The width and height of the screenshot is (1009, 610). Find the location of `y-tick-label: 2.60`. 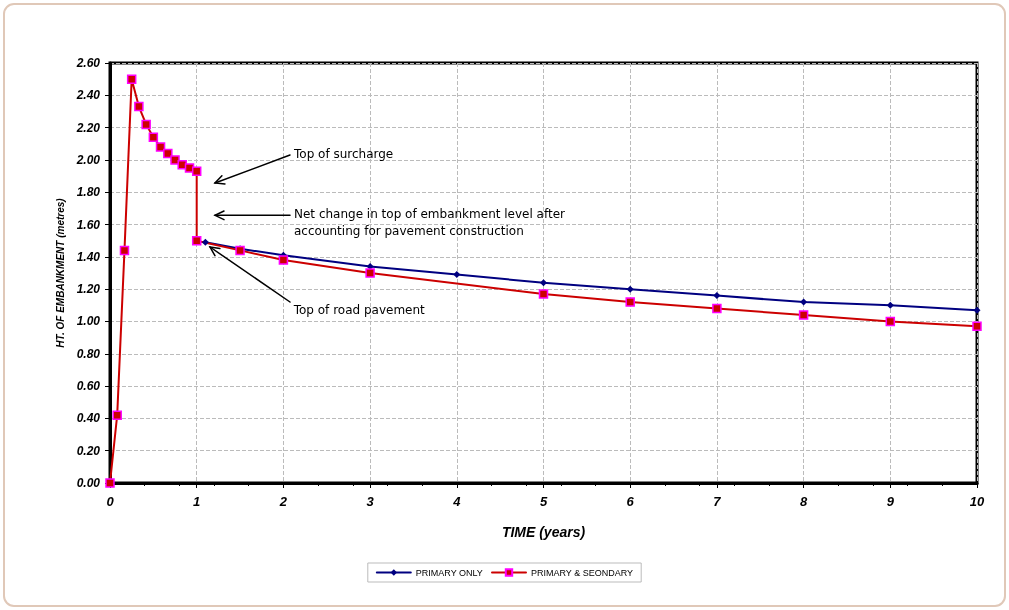

y-tick-label: 2.60 is located at coordinates (88, 63).